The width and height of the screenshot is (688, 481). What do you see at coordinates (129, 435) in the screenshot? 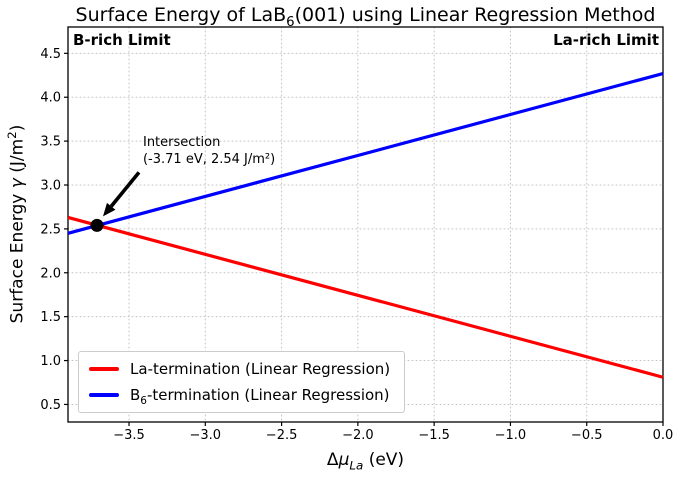
I see `x-tick-label: −3.5` at bounding box center [129, 435].